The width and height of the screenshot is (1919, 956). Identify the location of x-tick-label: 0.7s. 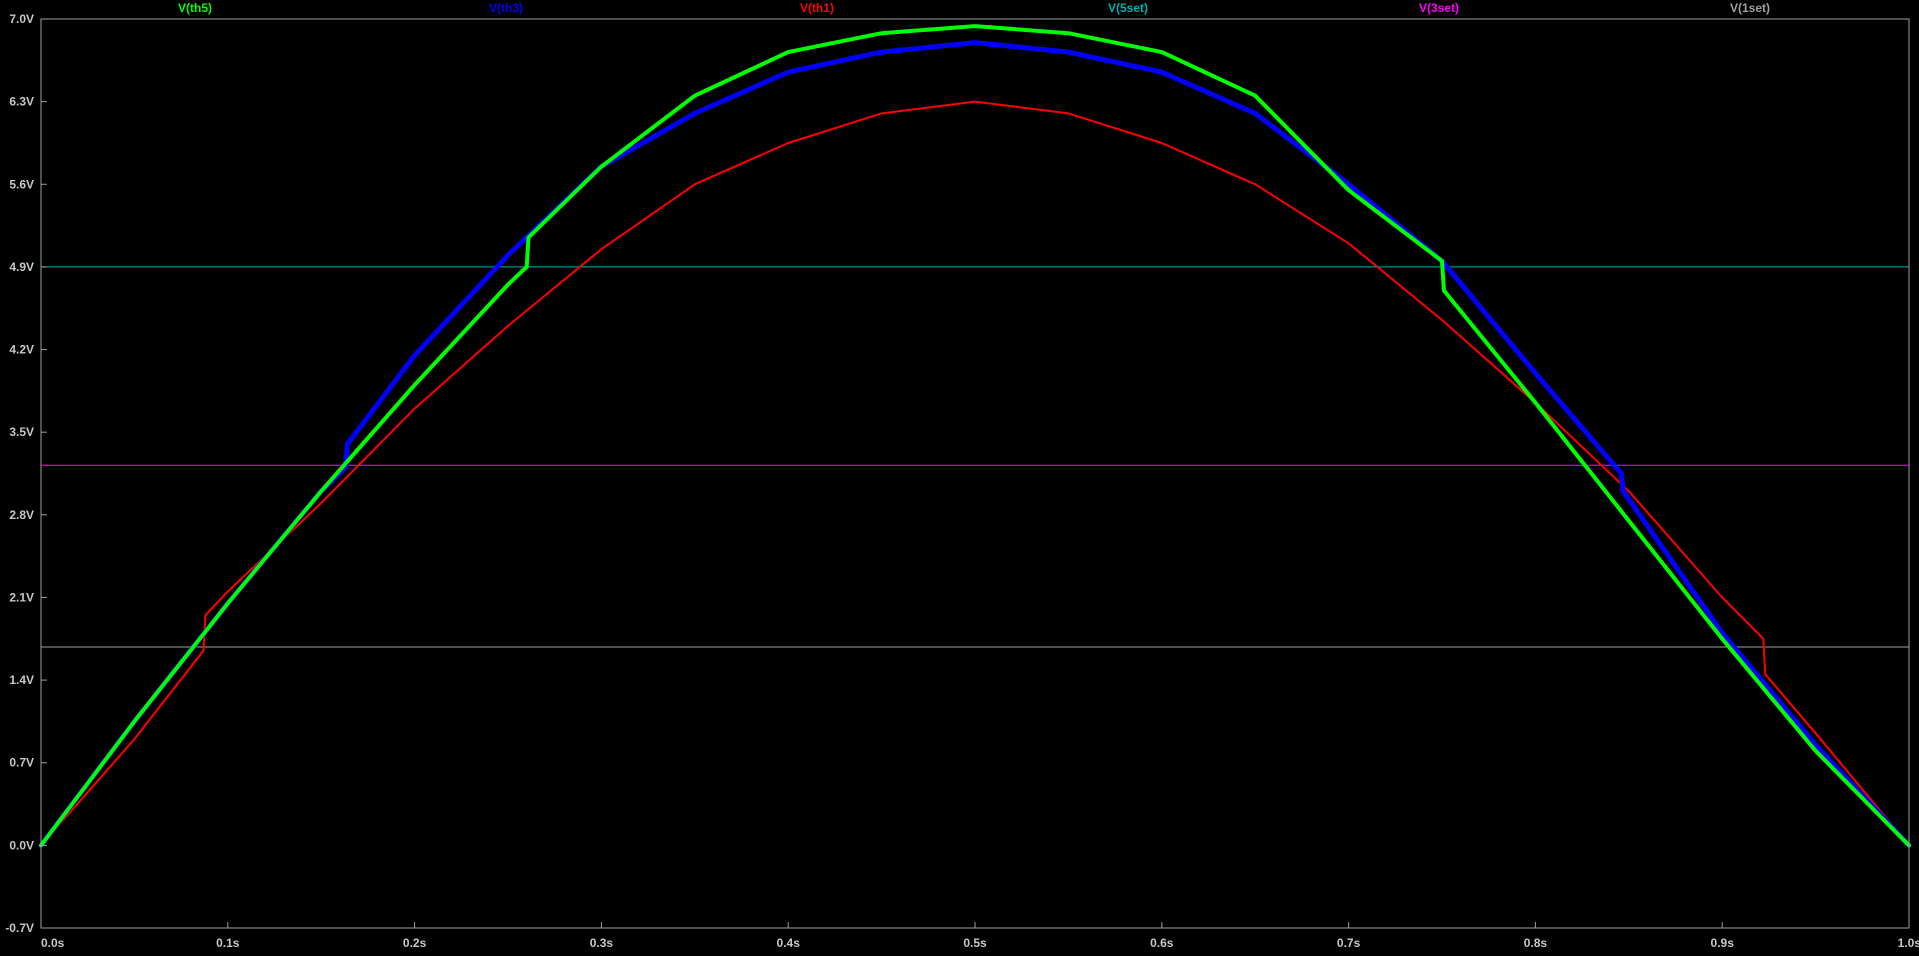
(1349, 943).